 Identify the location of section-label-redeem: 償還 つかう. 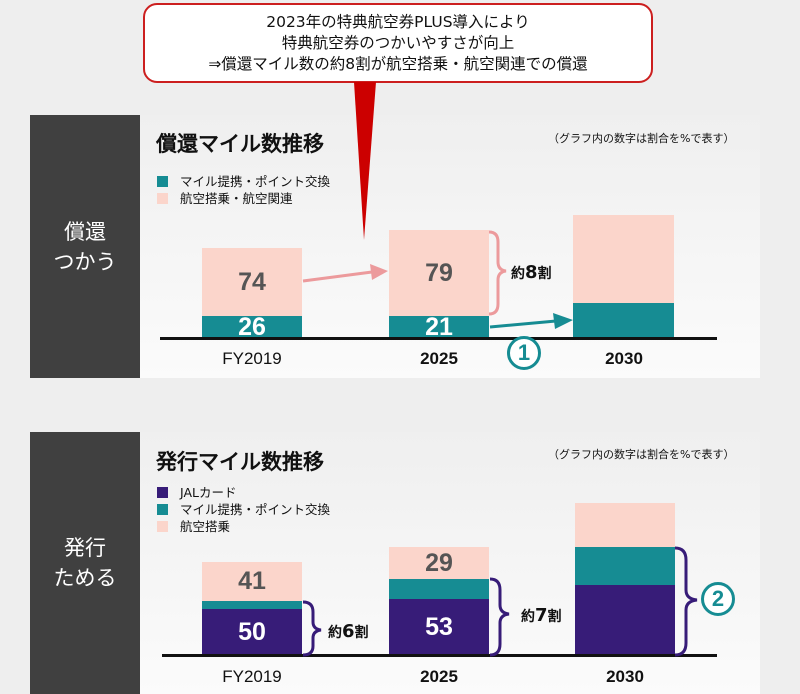
(85, 246).